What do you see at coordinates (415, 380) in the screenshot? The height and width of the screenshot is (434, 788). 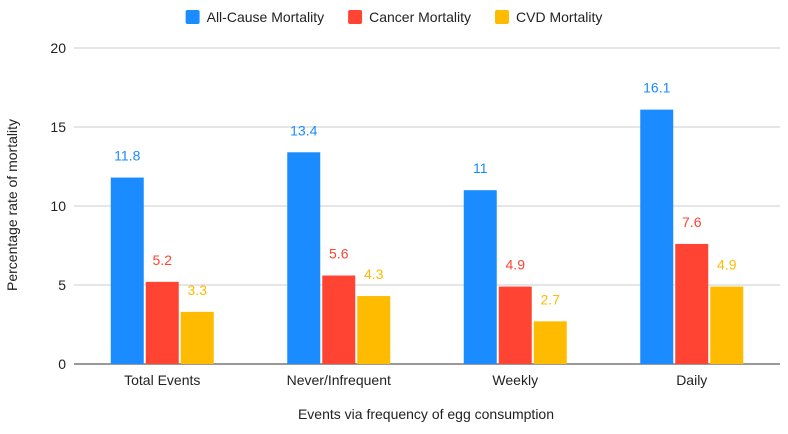 I see `x-axis-ticks: Total Events Never/Infrequent Weekly Daily` at bounding box center [415, 380].